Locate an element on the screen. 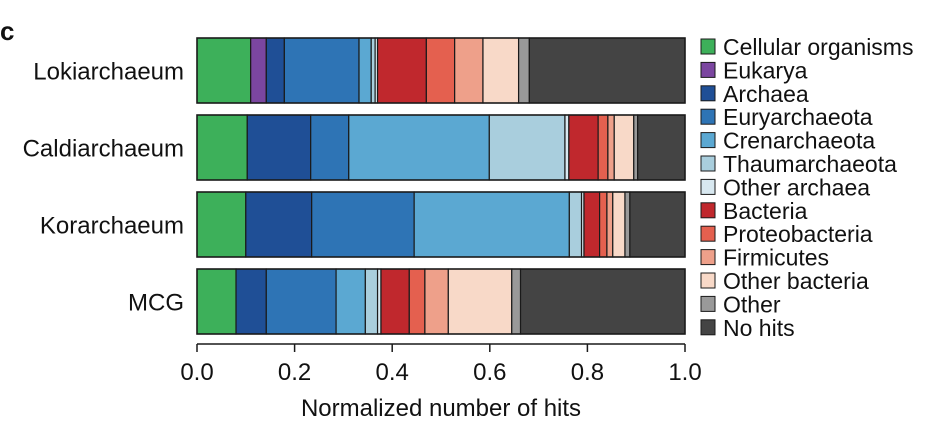 Image resolution: width=946 pixels, height=425 pixels. legend-swatch-crenarchaeota is located at coordinates (708, 140).